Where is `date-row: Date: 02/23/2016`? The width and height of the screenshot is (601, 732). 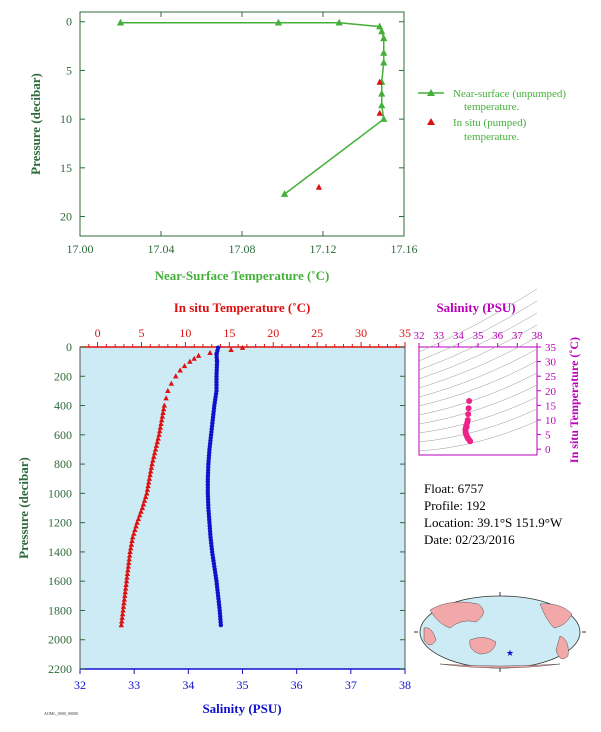
date-row: Date: 02/23/2016 is located at coordinates (493, 539).